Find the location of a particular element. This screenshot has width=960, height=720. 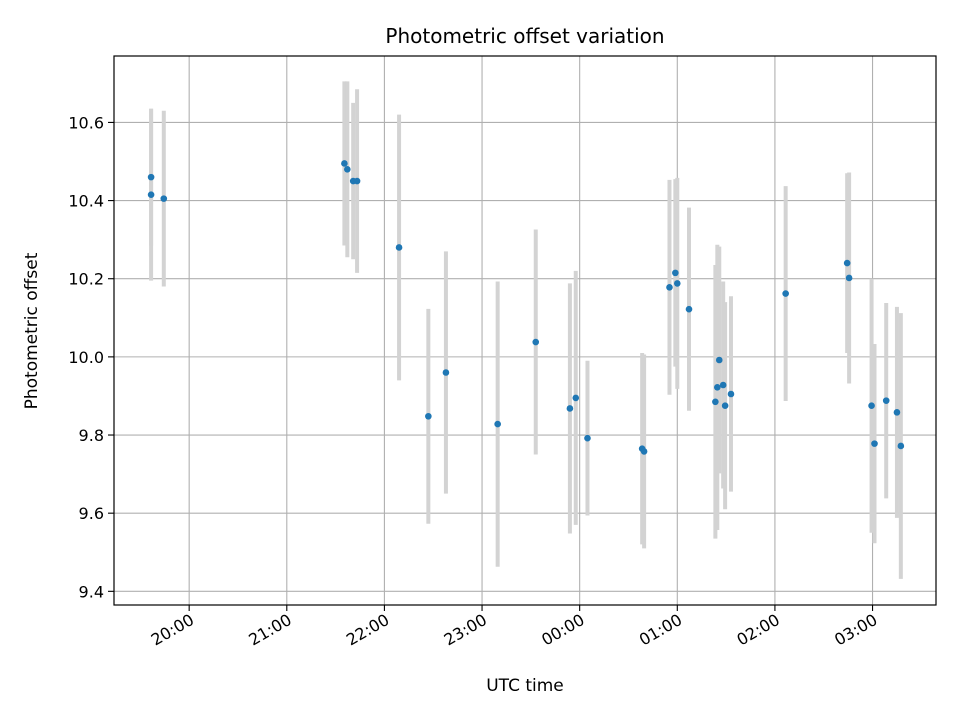

chart-title: Photometric offset variation is located at coordinates (524, 36).